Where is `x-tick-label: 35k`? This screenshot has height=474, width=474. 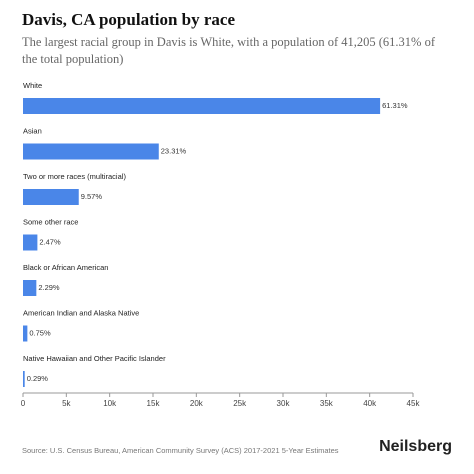
x-tick-label: 35k is located at coordinates (327, 403).